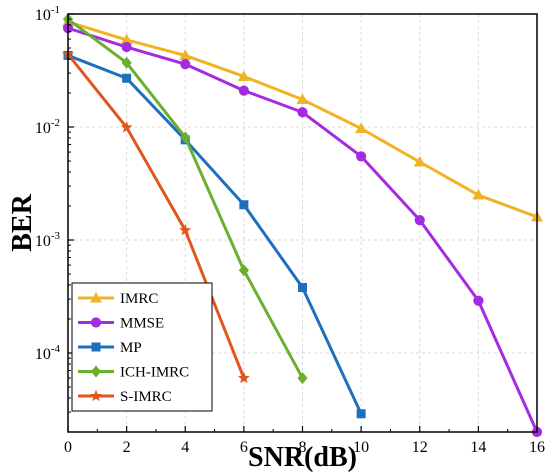 The width and height of the screenshot is (550, 475). I want to click on x-tick-label: 16, so click(537, 447).